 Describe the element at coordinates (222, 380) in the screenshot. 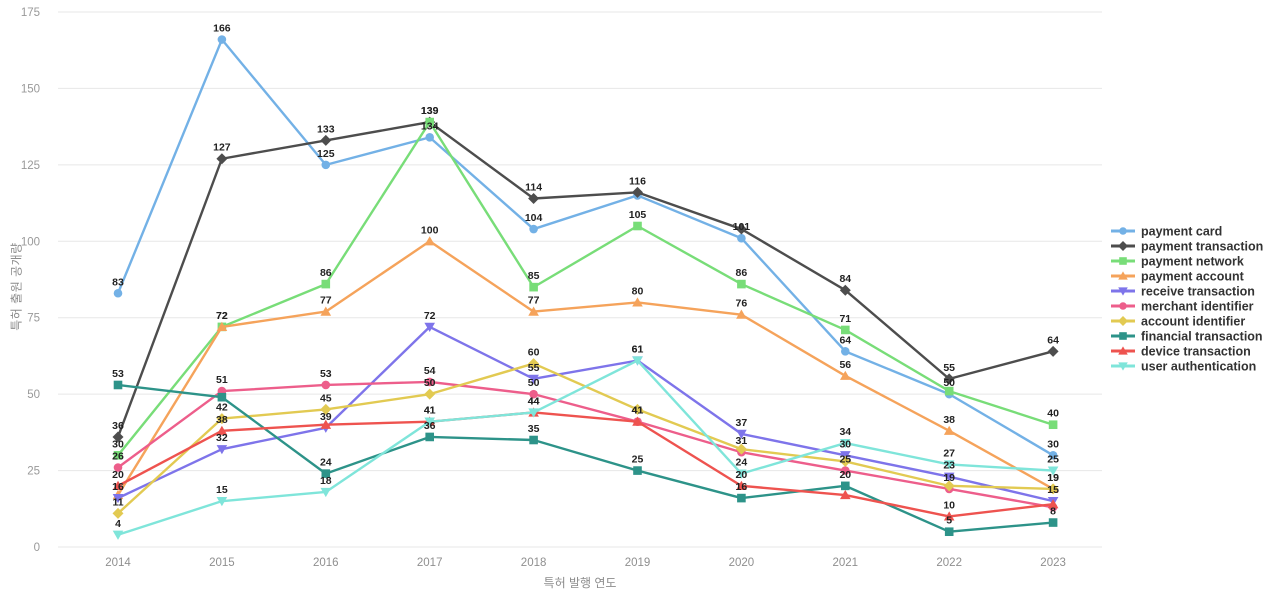

I see `value-label: 51` at that location.